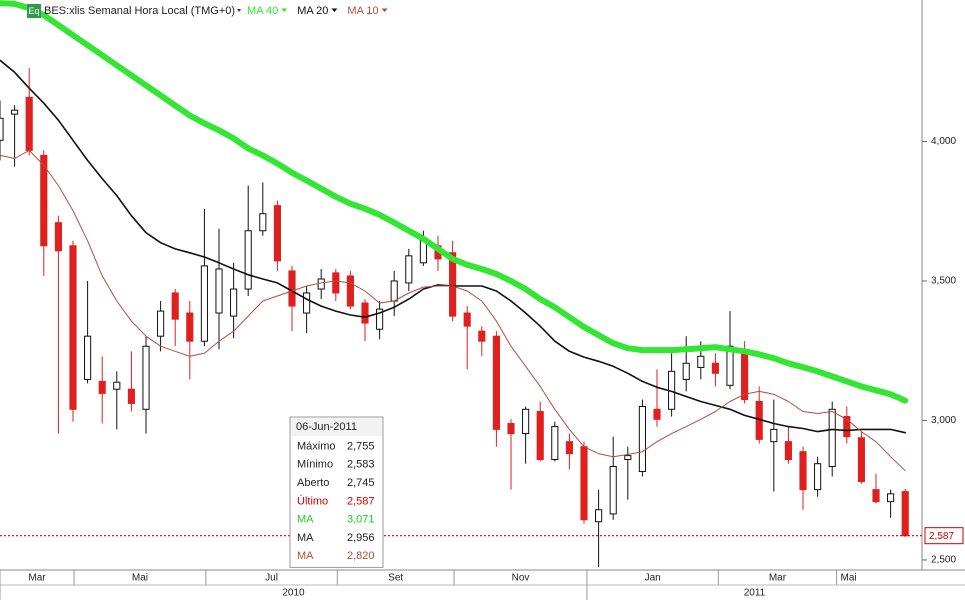 Image resolution: width=965 pixels, height=600 pixels. What do you see at coordinates (361, 501) in the screenshot?
I see `tooltip-value: 2,587` at bounding box center [361, 501].